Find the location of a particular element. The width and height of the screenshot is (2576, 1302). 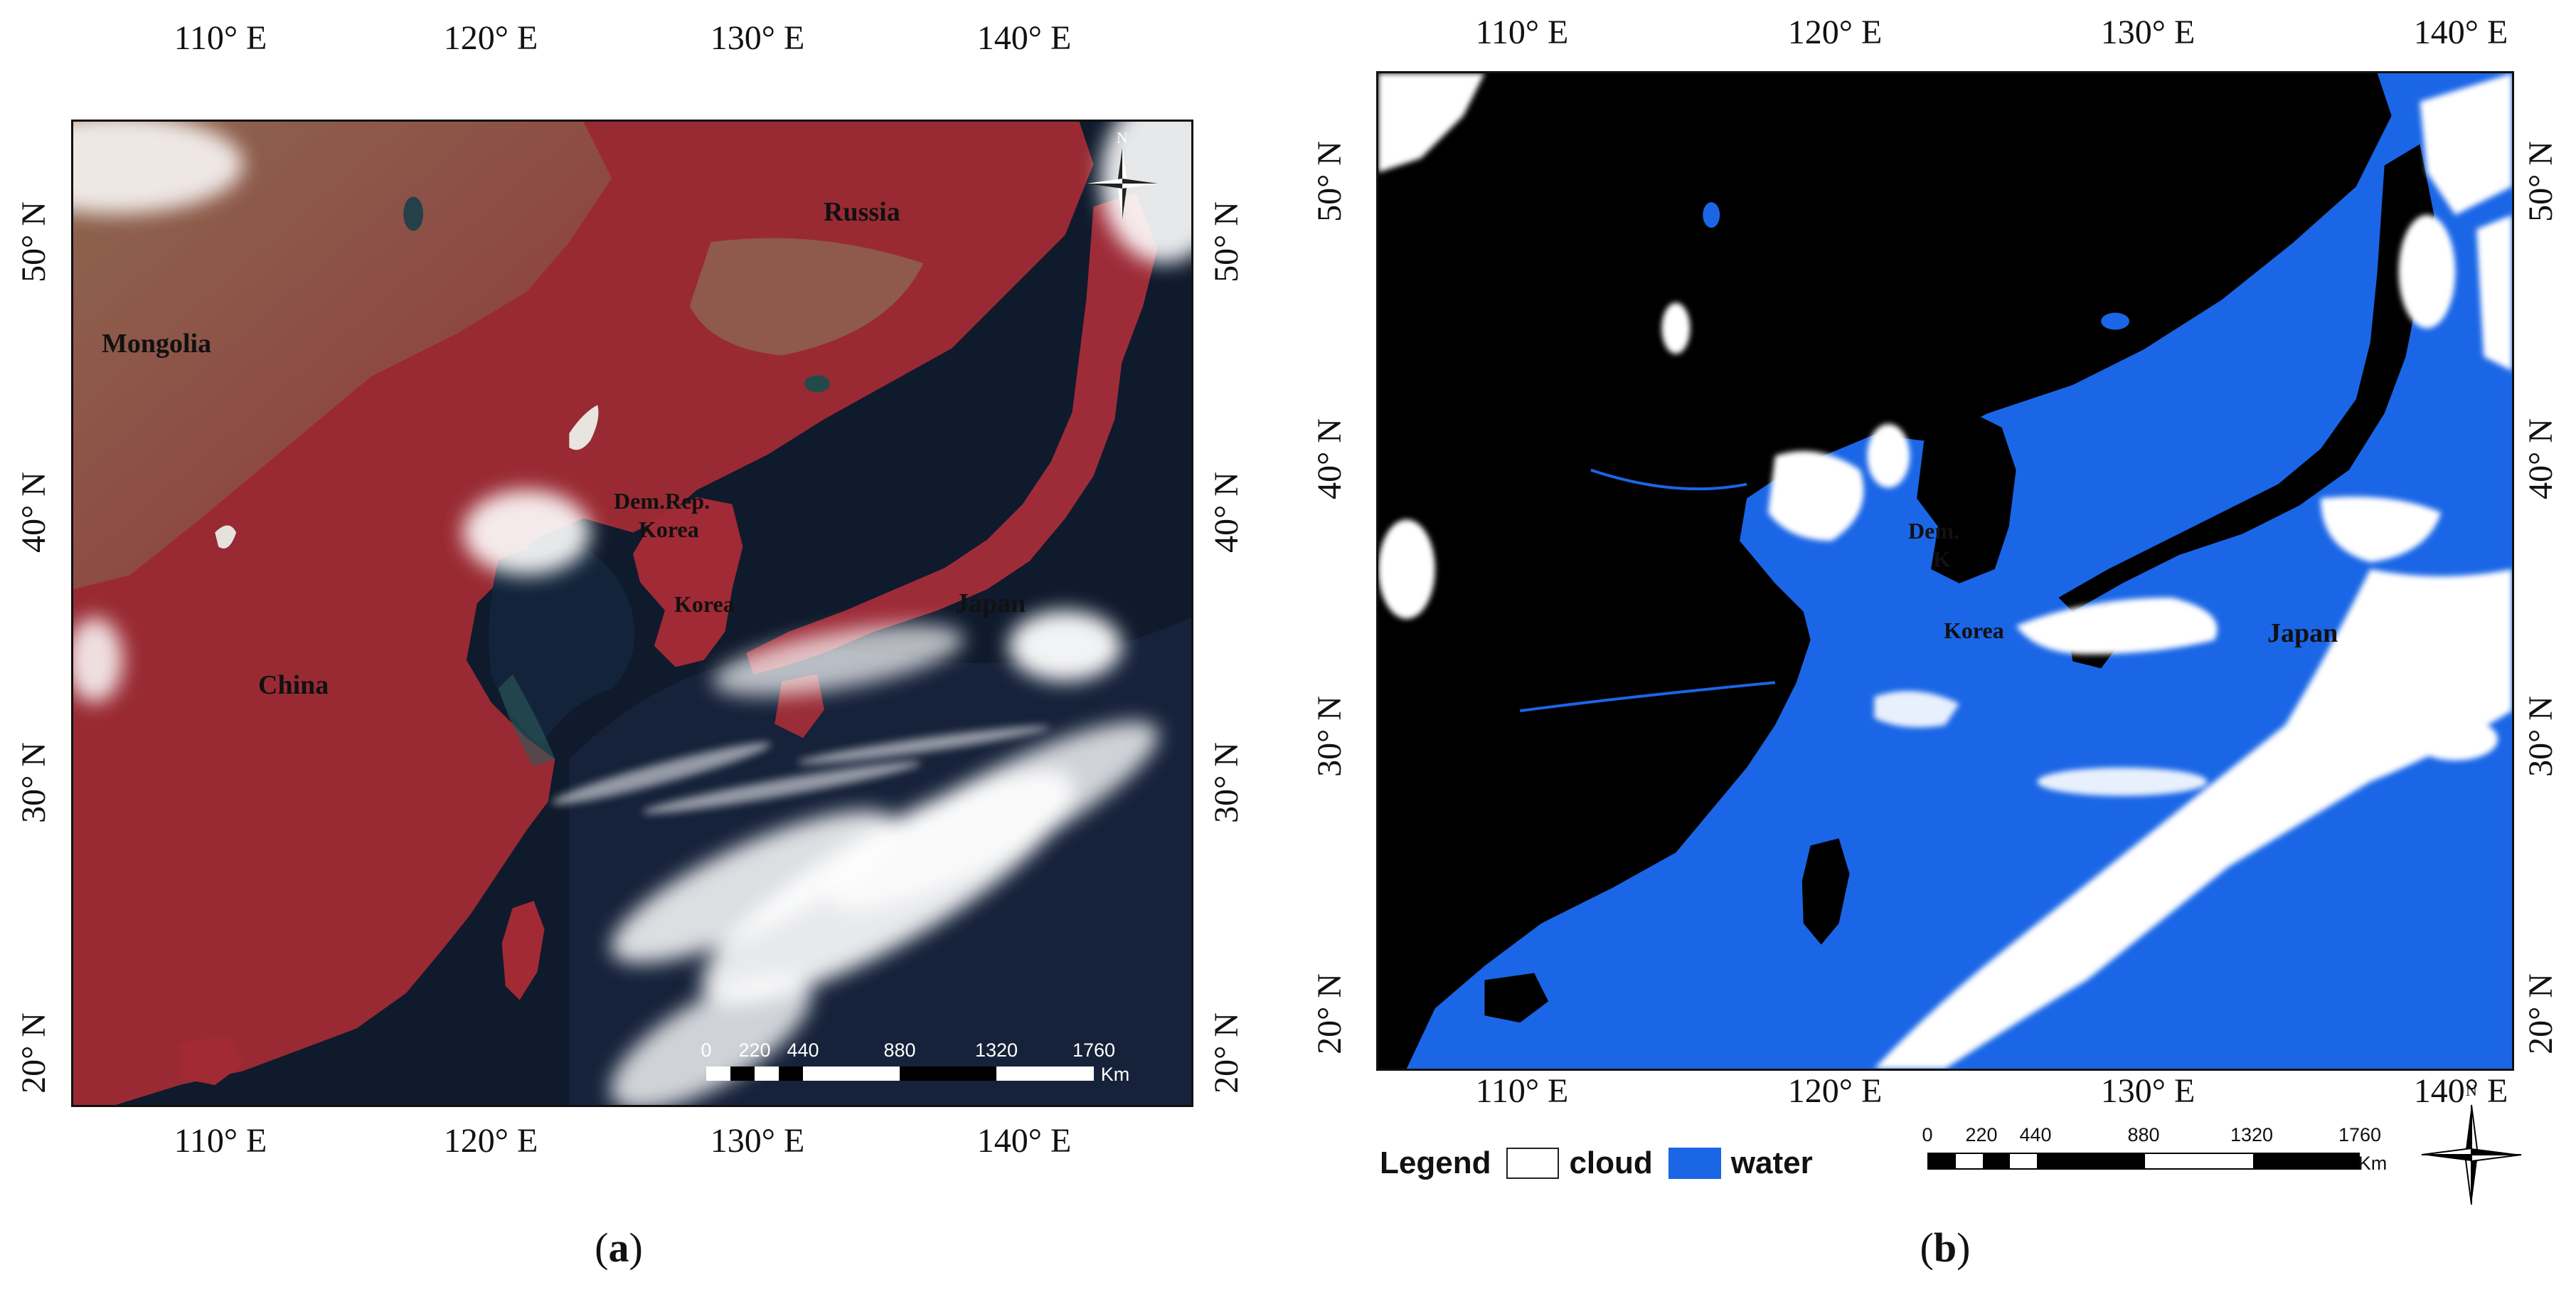

lake-water-class is located at coordinates (2115, 321).